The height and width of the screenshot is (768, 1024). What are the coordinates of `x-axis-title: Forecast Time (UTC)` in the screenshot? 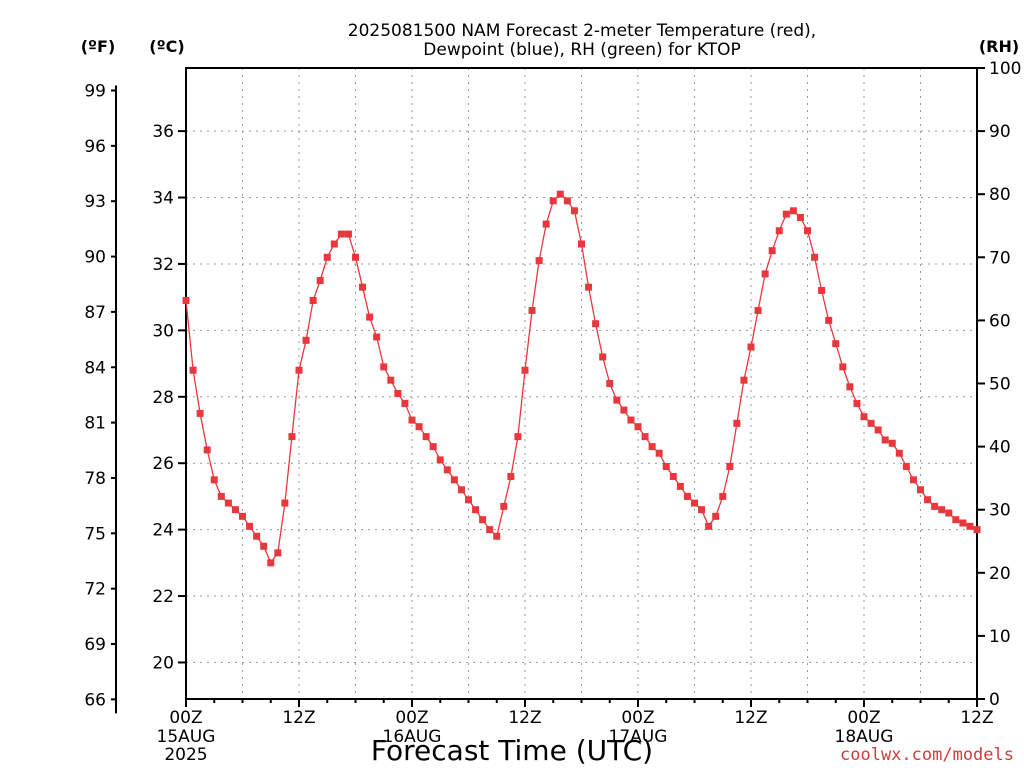 It's located at (512, 750).